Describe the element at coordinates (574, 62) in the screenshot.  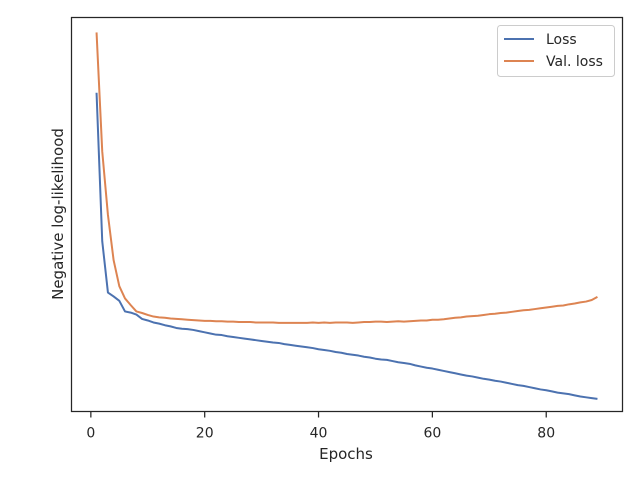
I see `legend-label-val-loss: Val. loss` at that location.